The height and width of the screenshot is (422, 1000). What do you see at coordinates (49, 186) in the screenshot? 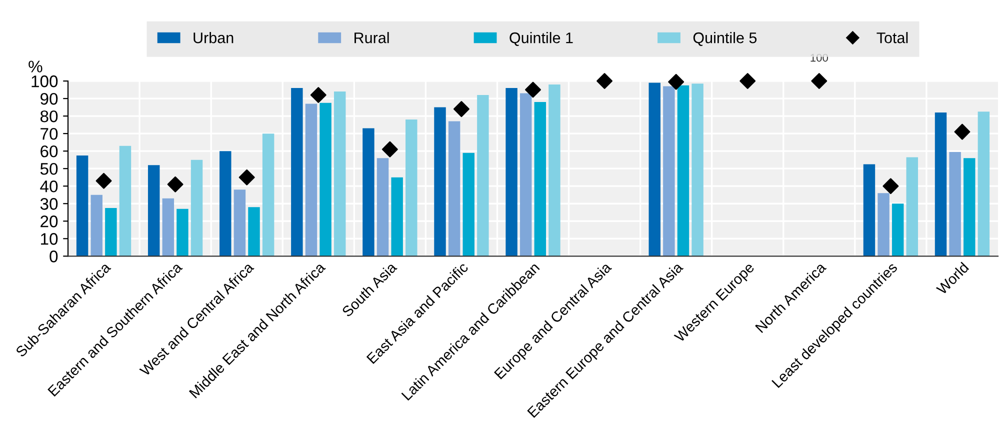
I see `y-tick-label: 40` at bounding box center [49, 186].